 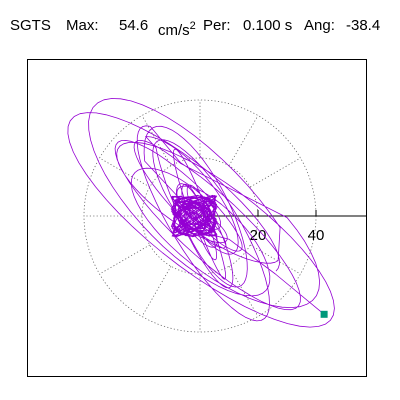 What do you see at coordinates (363, 25) in the screenshot?
I see `angle-value: -38.4` at bounding box center [363, 25].